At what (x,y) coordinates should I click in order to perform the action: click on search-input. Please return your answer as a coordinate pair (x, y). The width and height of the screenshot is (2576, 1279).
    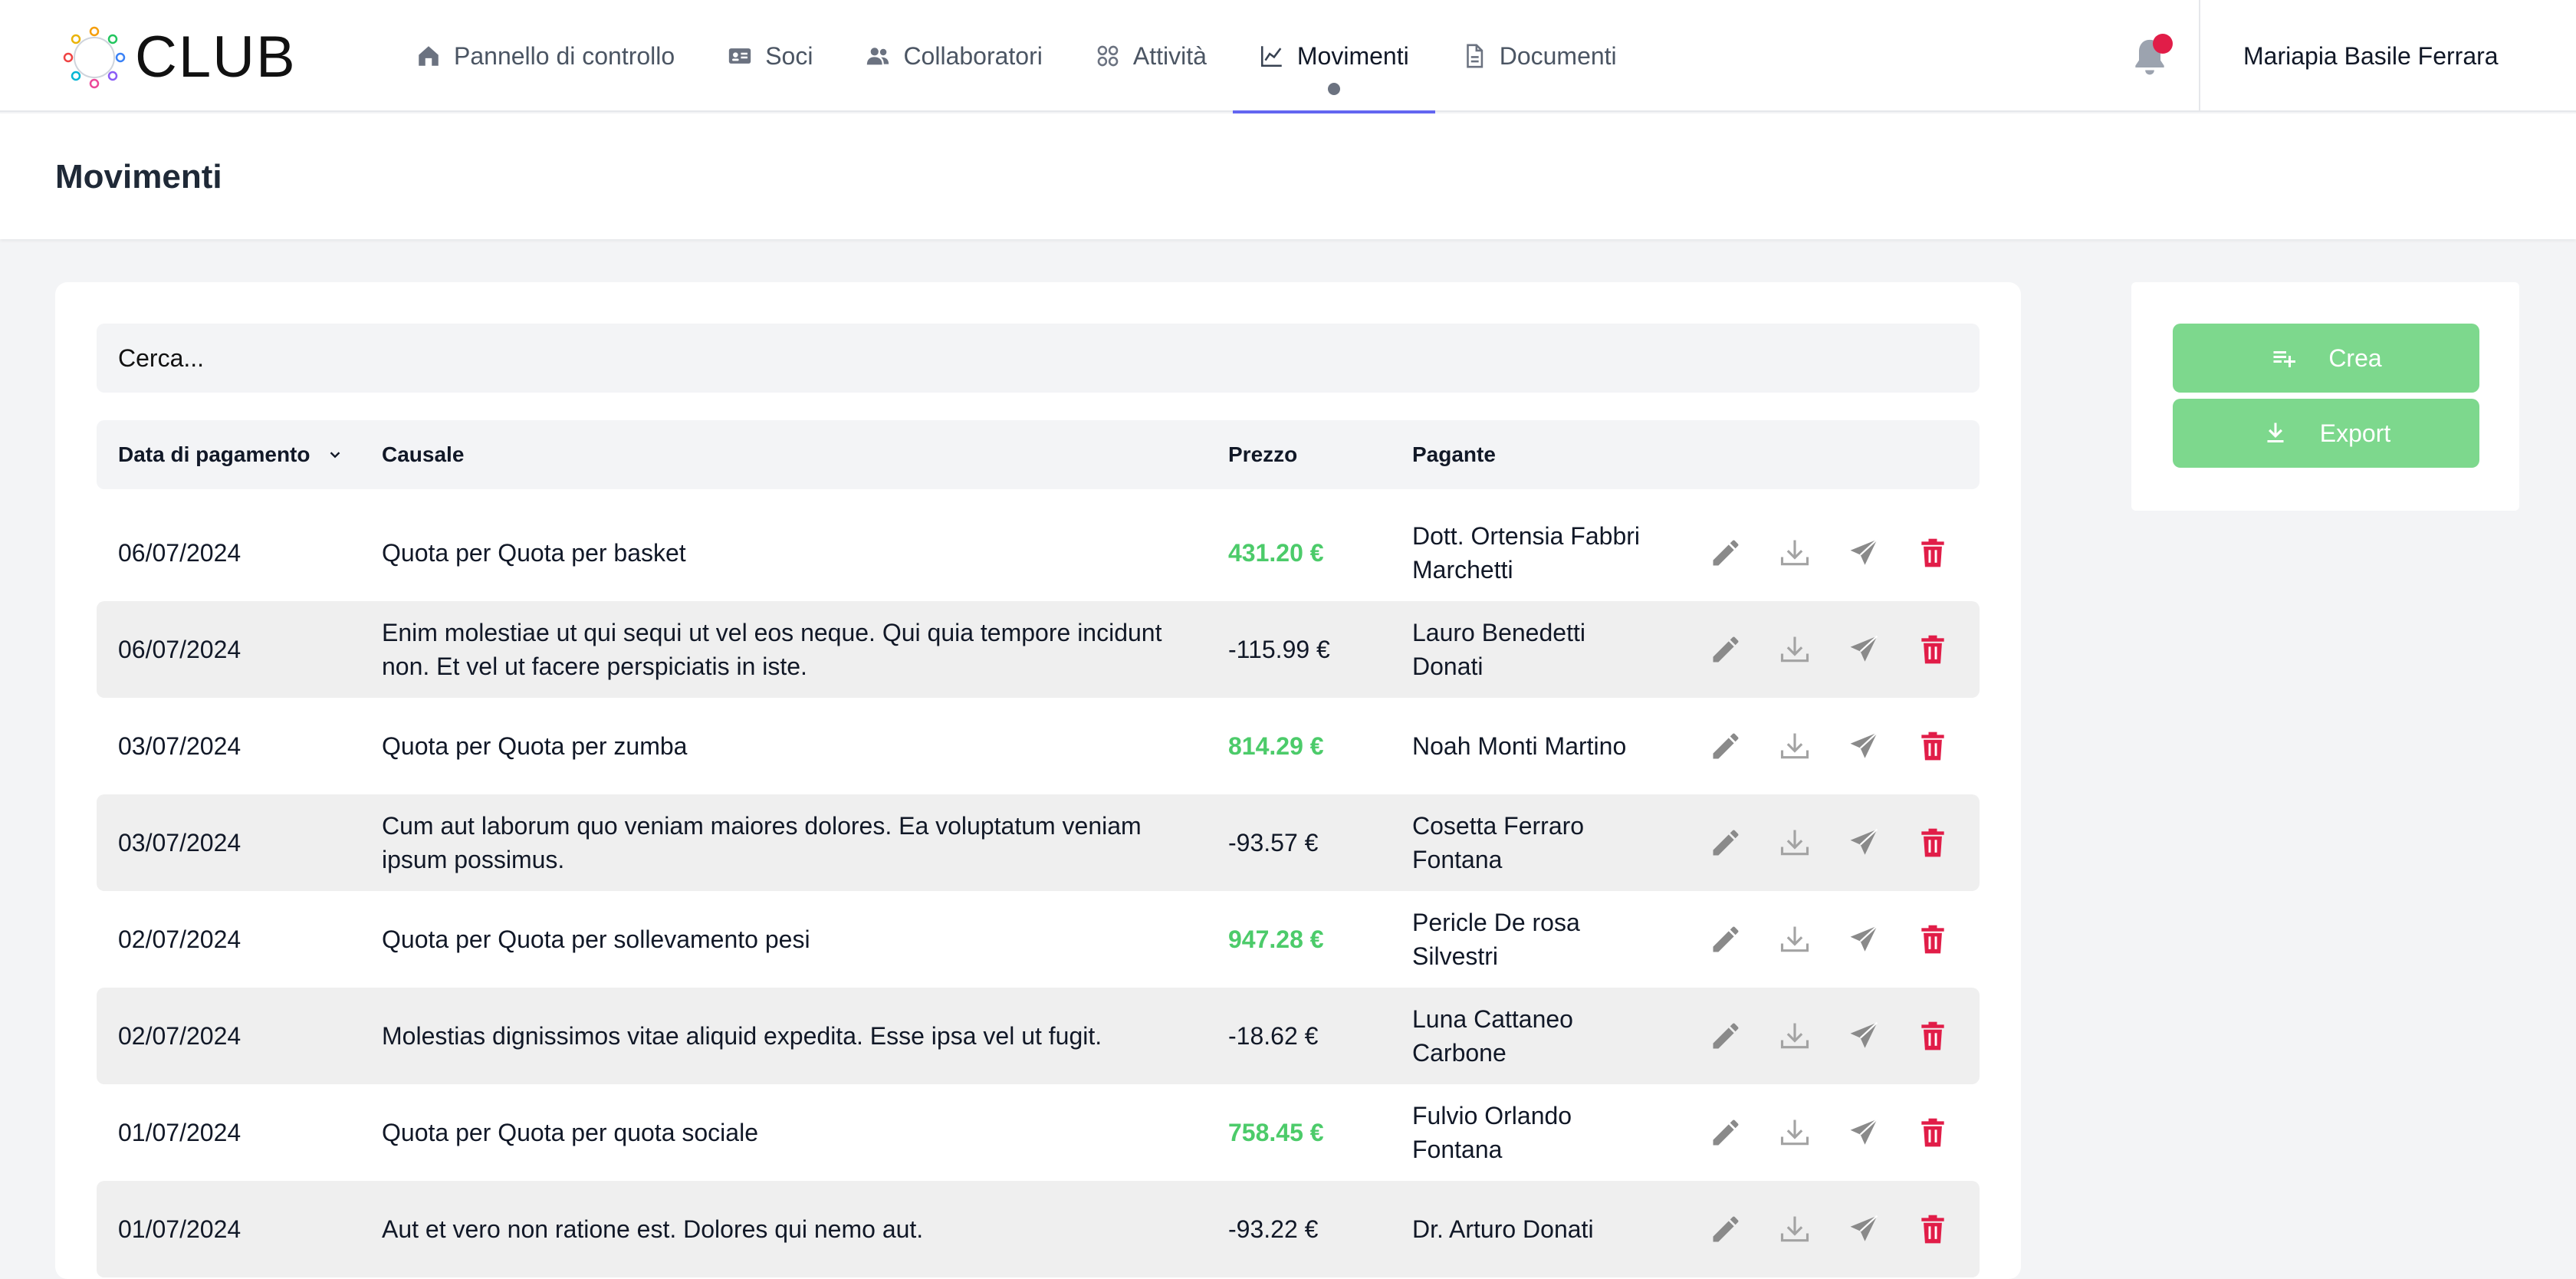
    Looking at the image, I should click on (1038, 358).